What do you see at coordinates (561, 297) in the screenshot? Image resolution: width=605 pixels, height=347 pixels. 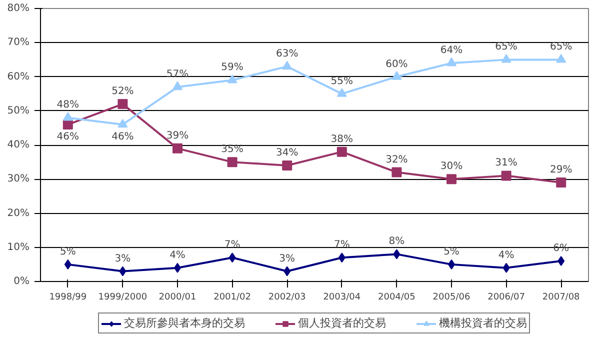 I see `x-tick-label: 2007/08` at bounding box center [561, 297].